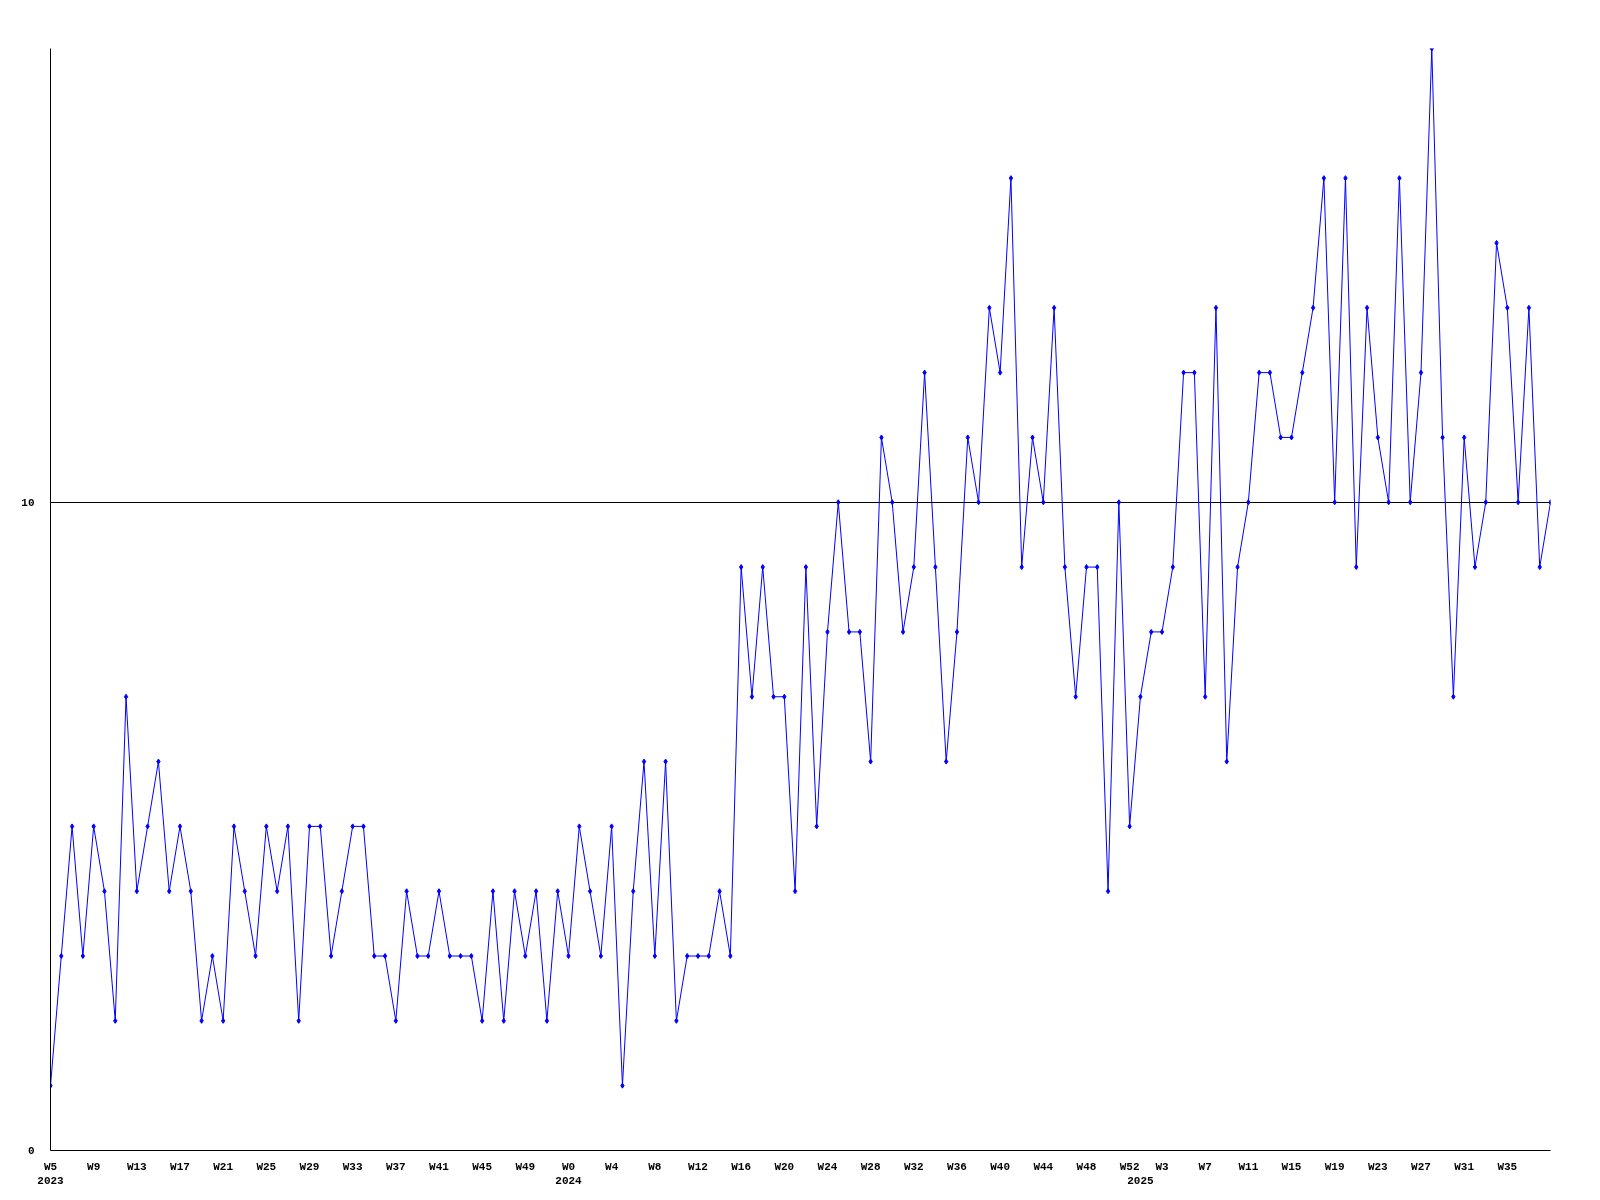 This screenshot has width=1600, height=1200. I want to click on x-tick-label: W36, so click(957, 1166).